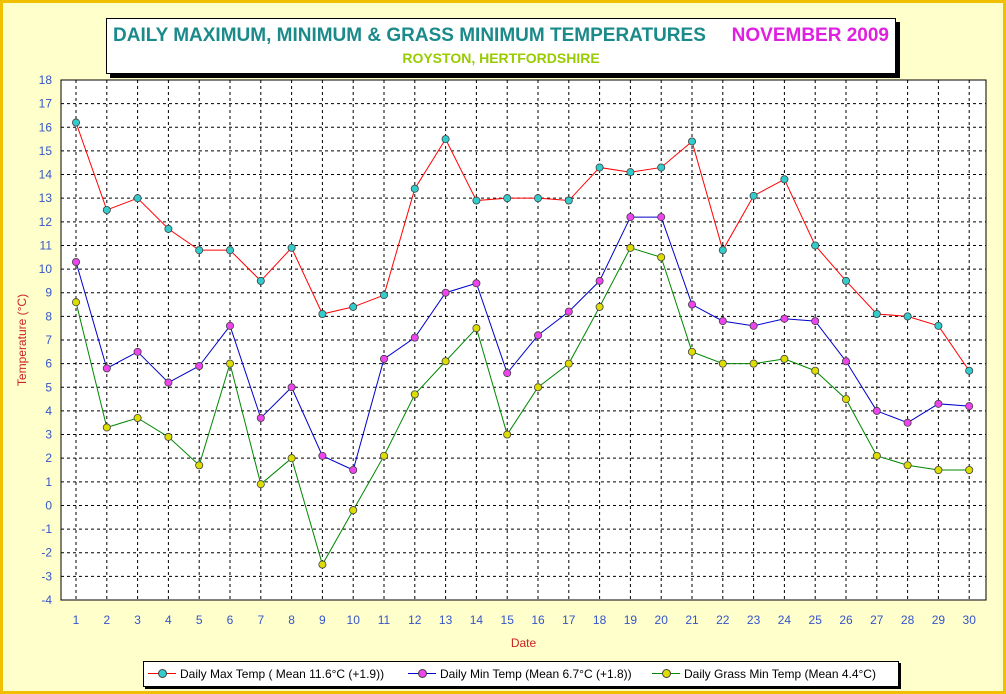 Image resolution: width=1006 pixels, height=694 pixels. Describe the element at coordinates (600, 620) in the screenshot. I see `x-tick-label: 18` at that location.